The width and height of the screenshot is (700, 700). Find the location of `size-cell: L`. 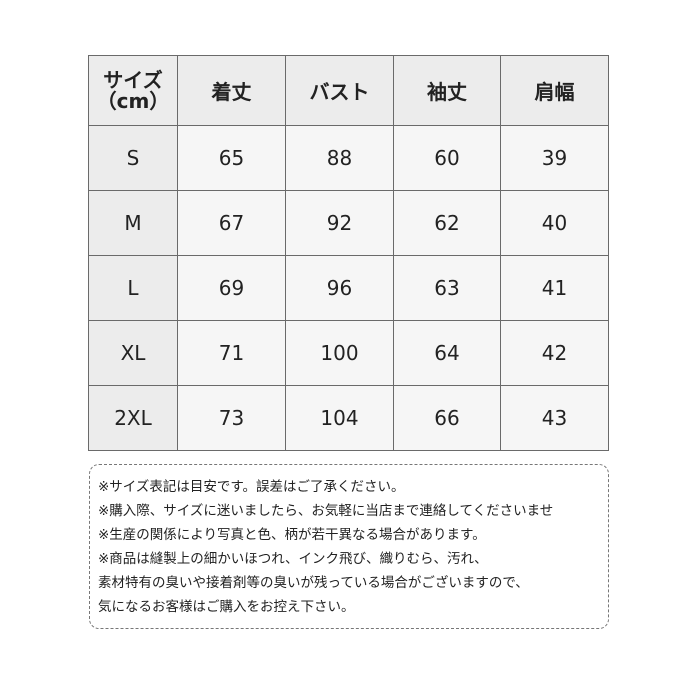

size-cell: L is located at coordinates (133, 288).